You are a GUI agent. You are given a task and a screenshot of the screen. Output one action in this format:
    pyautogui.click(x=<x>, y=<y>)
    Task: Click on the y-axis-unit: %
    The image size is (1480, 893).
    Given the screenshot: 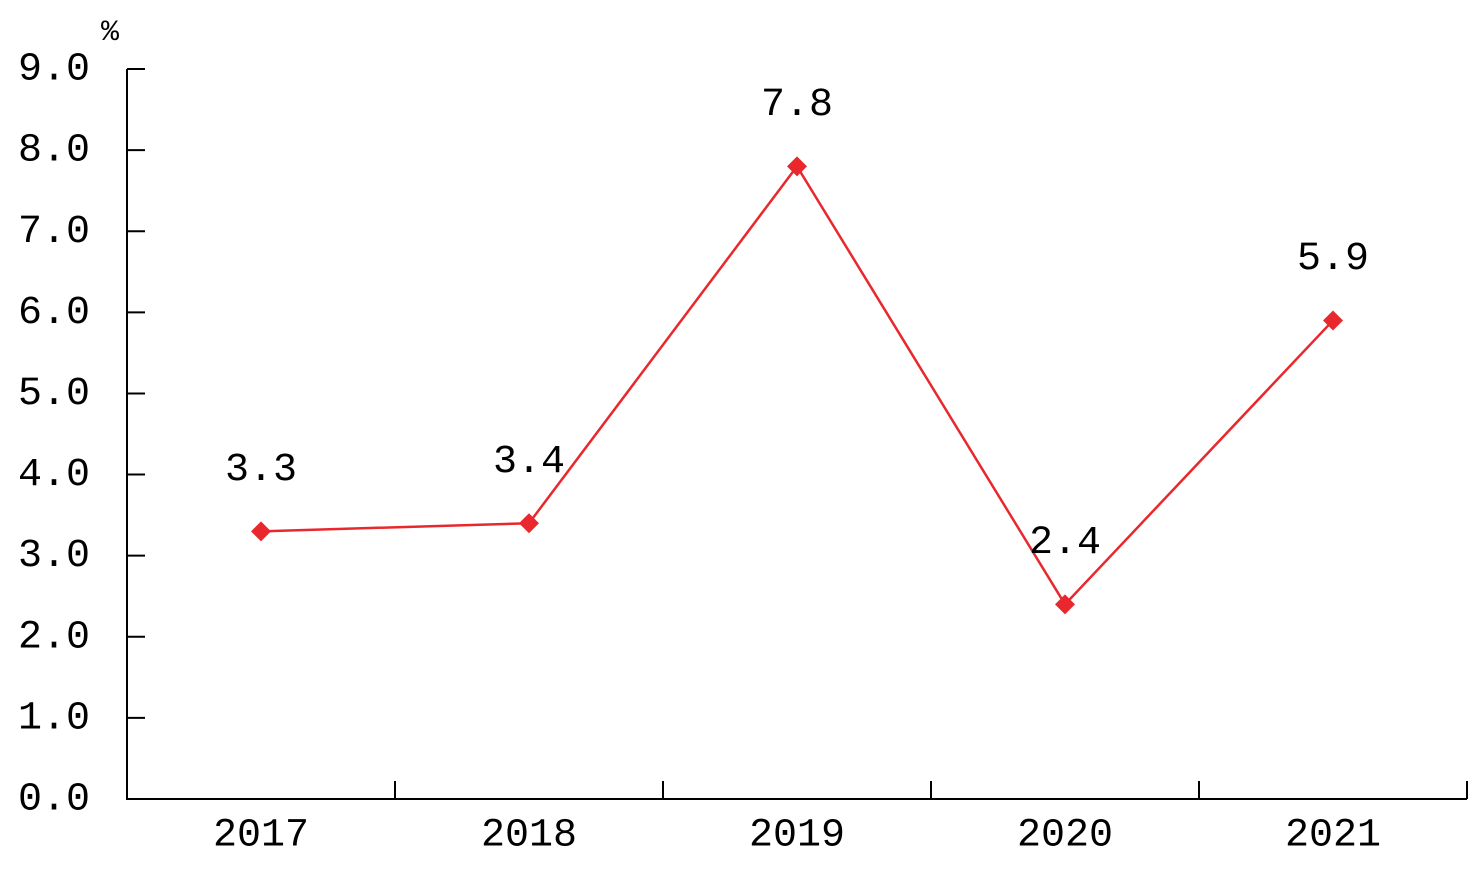 What is the action you would take?
    pyautogui.click(x=110, y=33)
    